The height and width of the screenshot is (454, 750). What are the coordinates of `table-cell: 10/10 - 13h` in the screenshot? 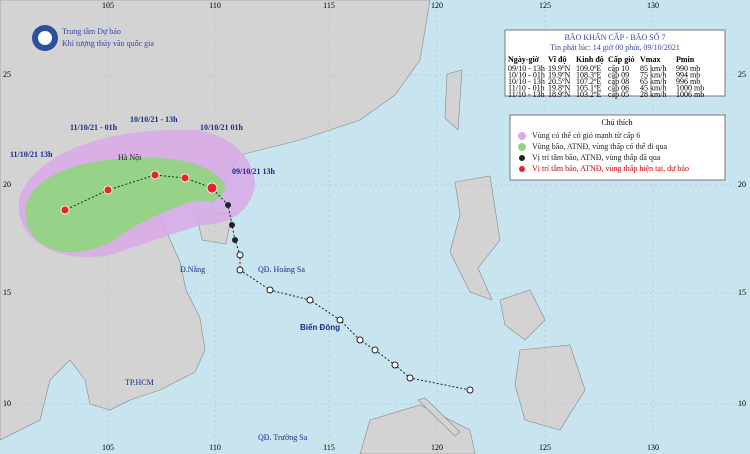 It's located at (526, 81).